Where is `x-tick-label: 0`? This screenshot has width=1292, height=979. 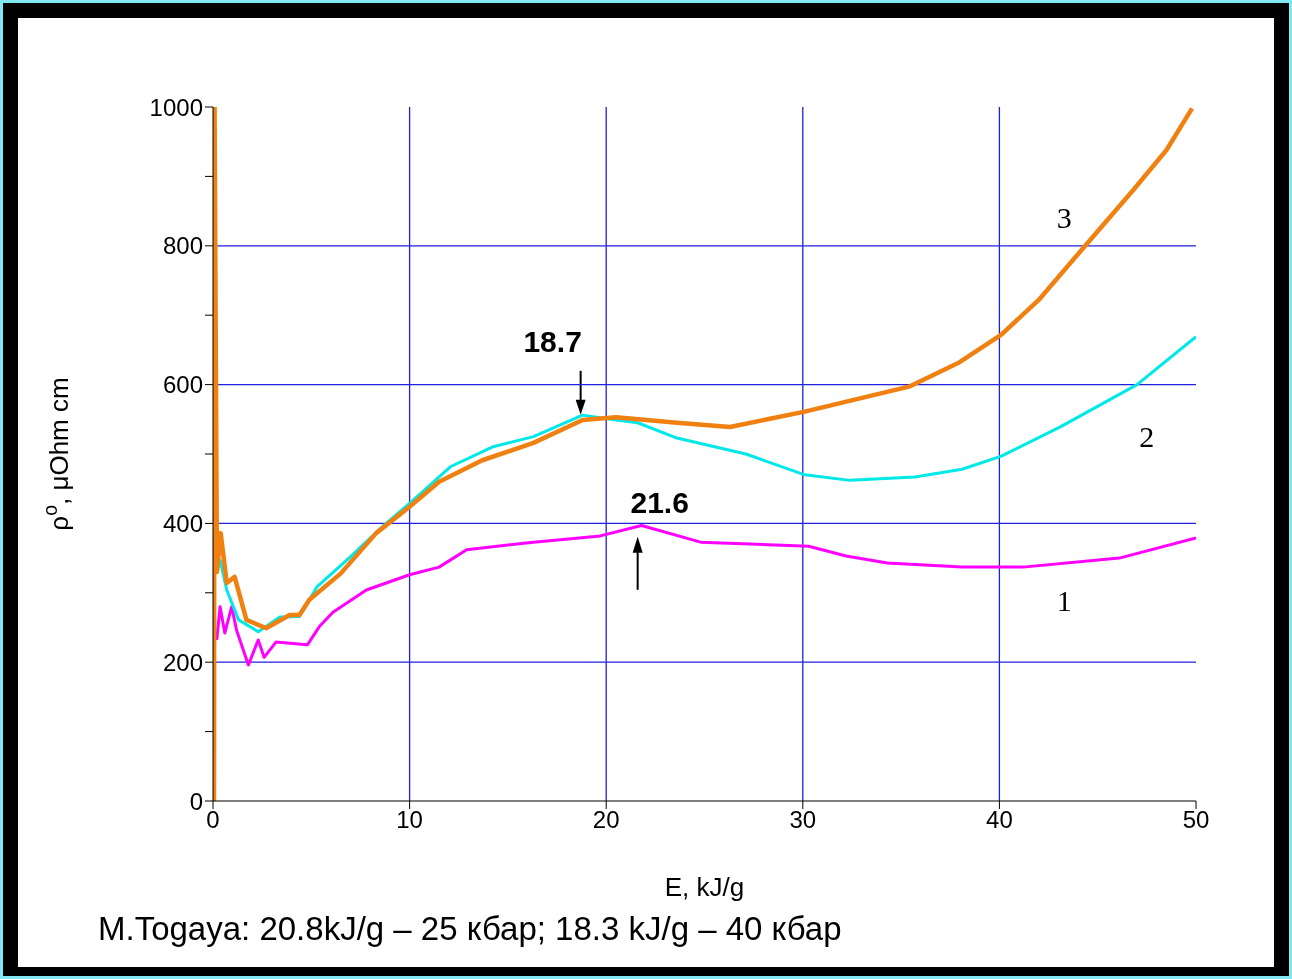
x-tick-label: 0 is located at coordinates (213, 820).